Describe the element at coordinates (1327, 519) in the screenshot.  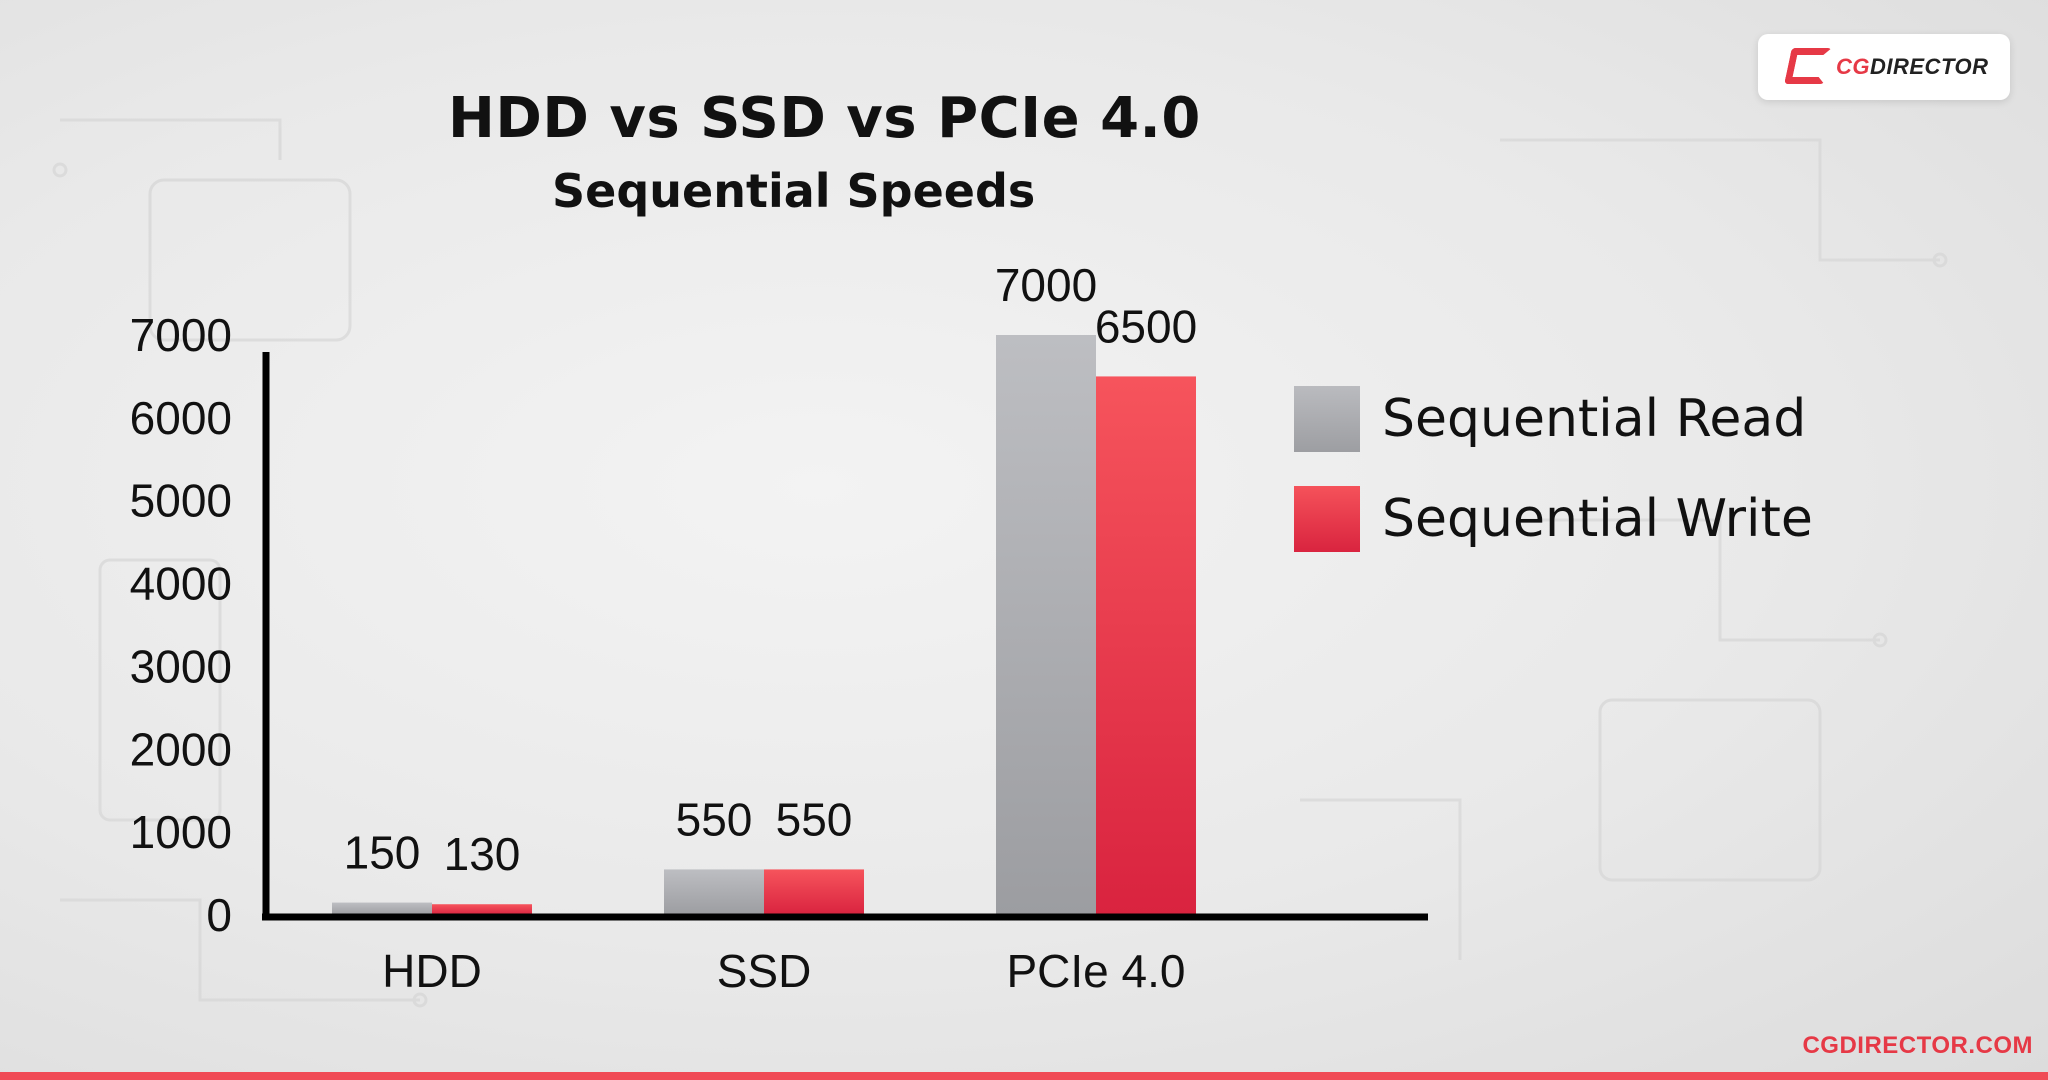
I see `legend-swatch-write` at that location.